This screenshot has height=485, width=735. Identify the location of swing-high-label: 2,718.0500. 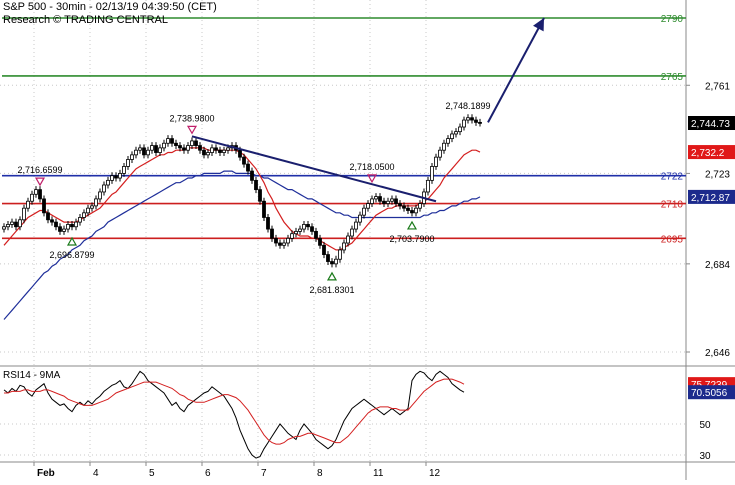
(371, 167).